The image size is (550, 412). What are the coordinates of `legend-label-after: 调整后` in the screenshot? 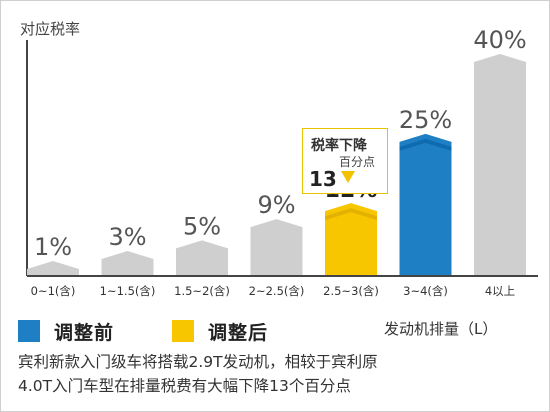 It's located at (238, 332).